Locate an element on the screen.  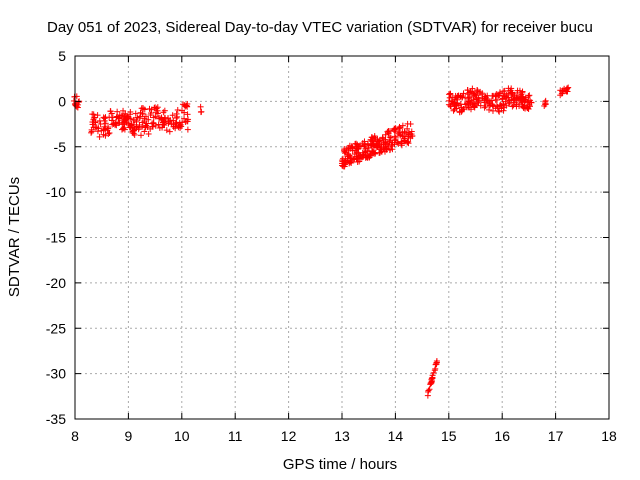
y-tick-label: 5 is located at coordinates (62, 56).